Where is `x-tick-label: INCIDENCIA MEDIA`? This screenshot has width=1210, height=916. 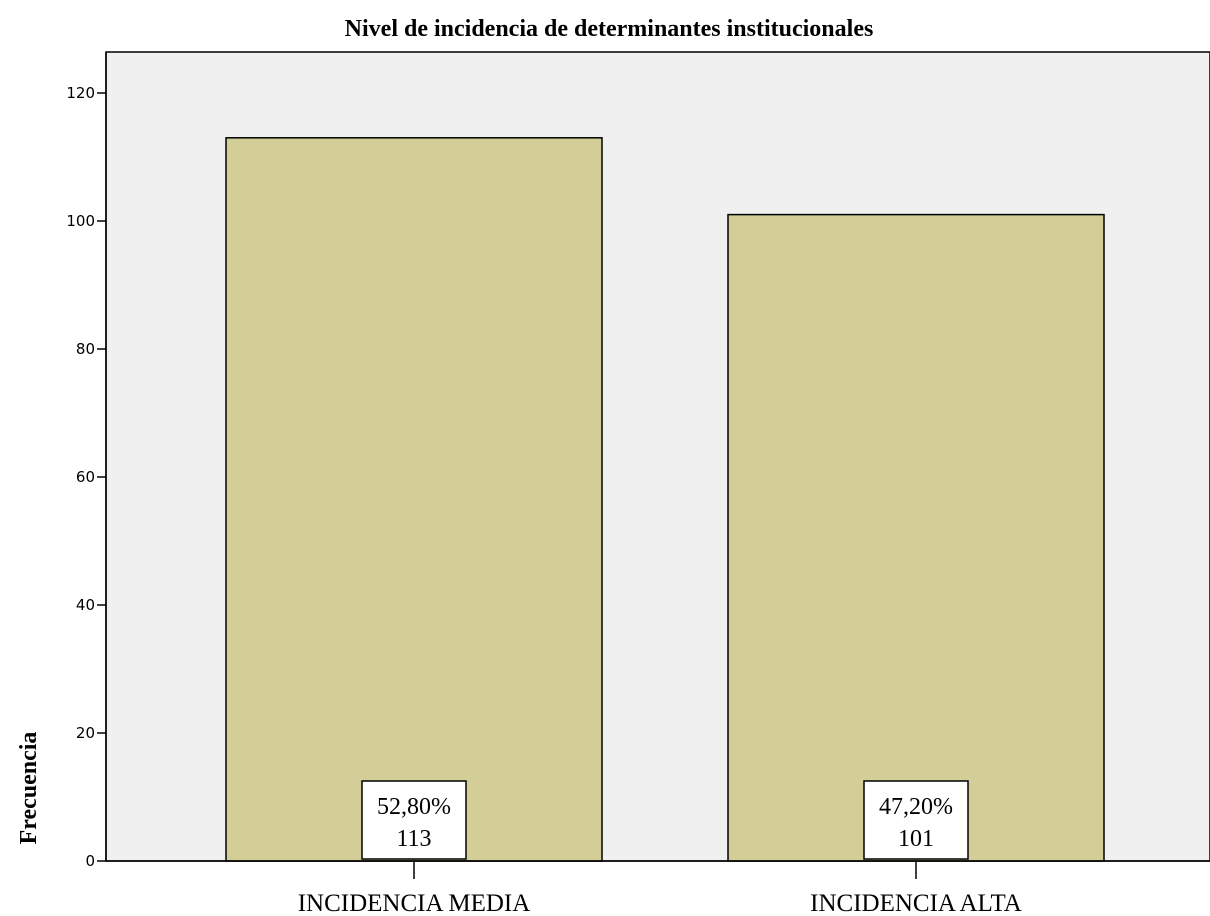 x-tick-label: INCIDENCIA MEDIA is located at coordinates (414, 903).